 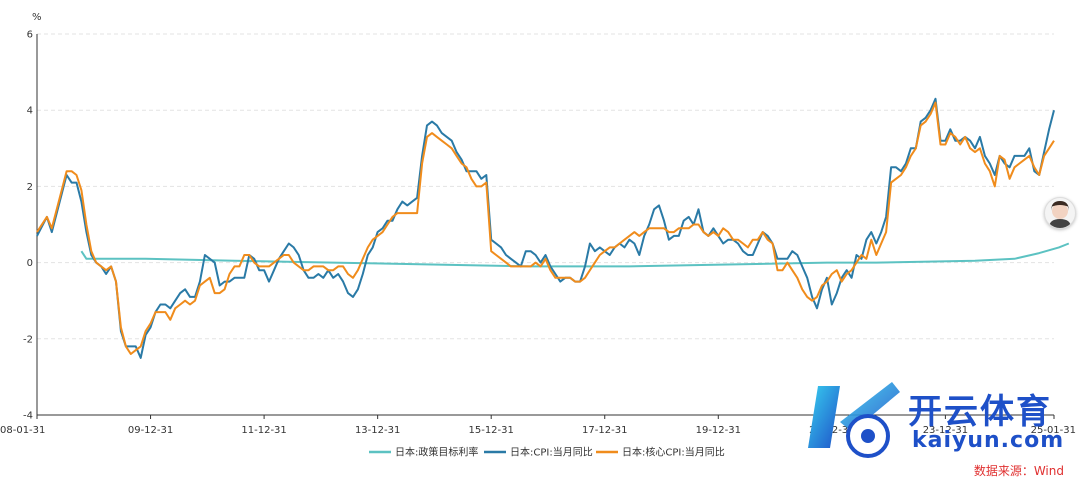 I want to click on legend-label: 日本:CPI:当月同比, so click(x=551, y=452).